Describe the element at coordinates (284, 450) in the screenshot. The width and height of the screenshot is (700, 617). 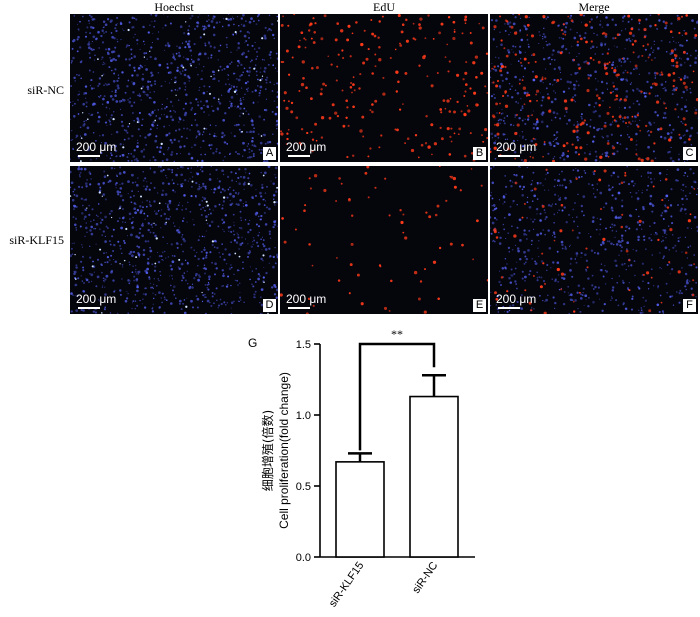
I see `y-axis-label-en: Cell proliferation(fold change)` at that location.